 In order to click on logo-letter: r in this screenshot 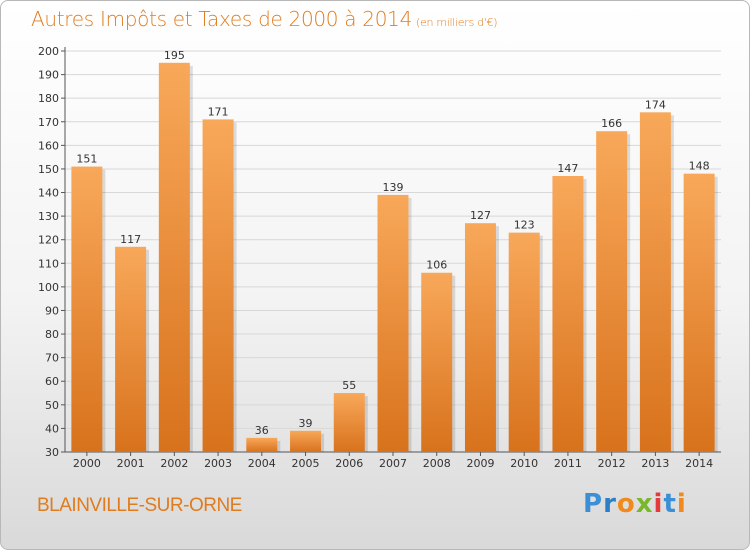, I will do `click(610, 504)`.